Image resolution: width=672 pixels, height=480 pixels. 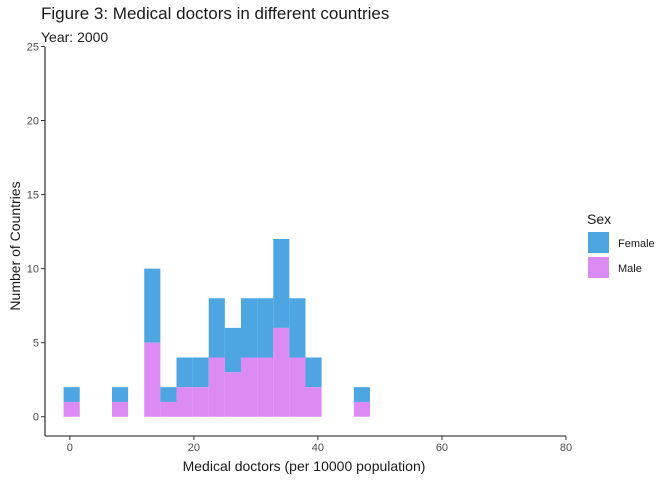 What do you see at coordinates (33, 122) in the screenshot?
I see `y-tick-label: 20` at bounding box center [33, 122].